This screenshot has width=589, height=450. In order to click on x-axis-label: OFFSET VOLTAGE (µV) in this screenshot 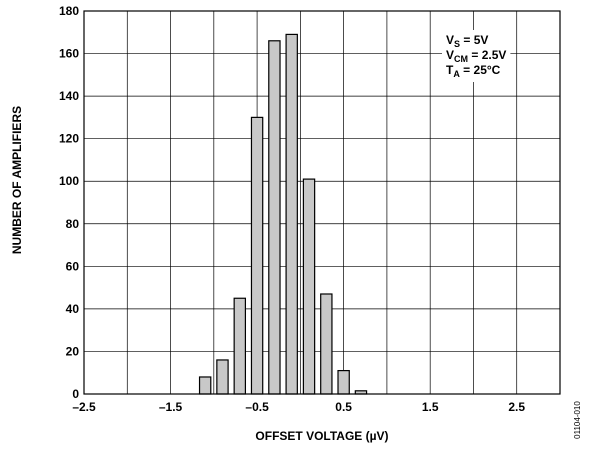, I will do `click(321, 436)`.